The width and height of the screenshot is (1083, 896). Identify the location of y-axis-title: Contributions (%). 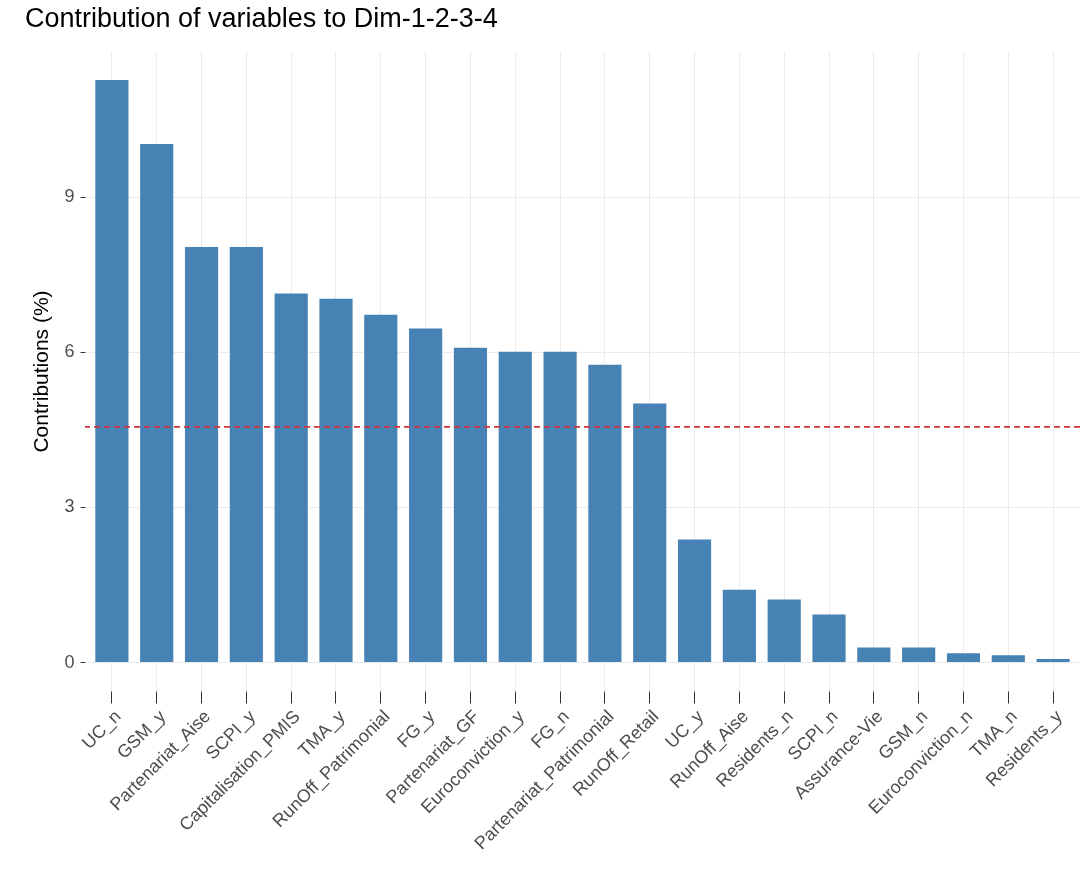
(41, 371).